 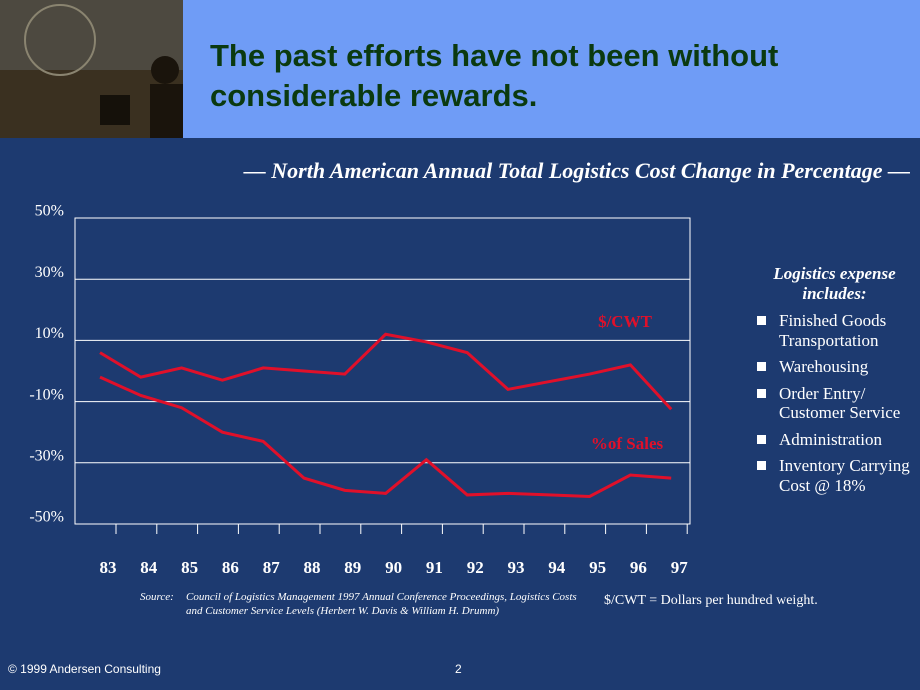 I want to click on page-number: 2, so click(x=458, y=669).